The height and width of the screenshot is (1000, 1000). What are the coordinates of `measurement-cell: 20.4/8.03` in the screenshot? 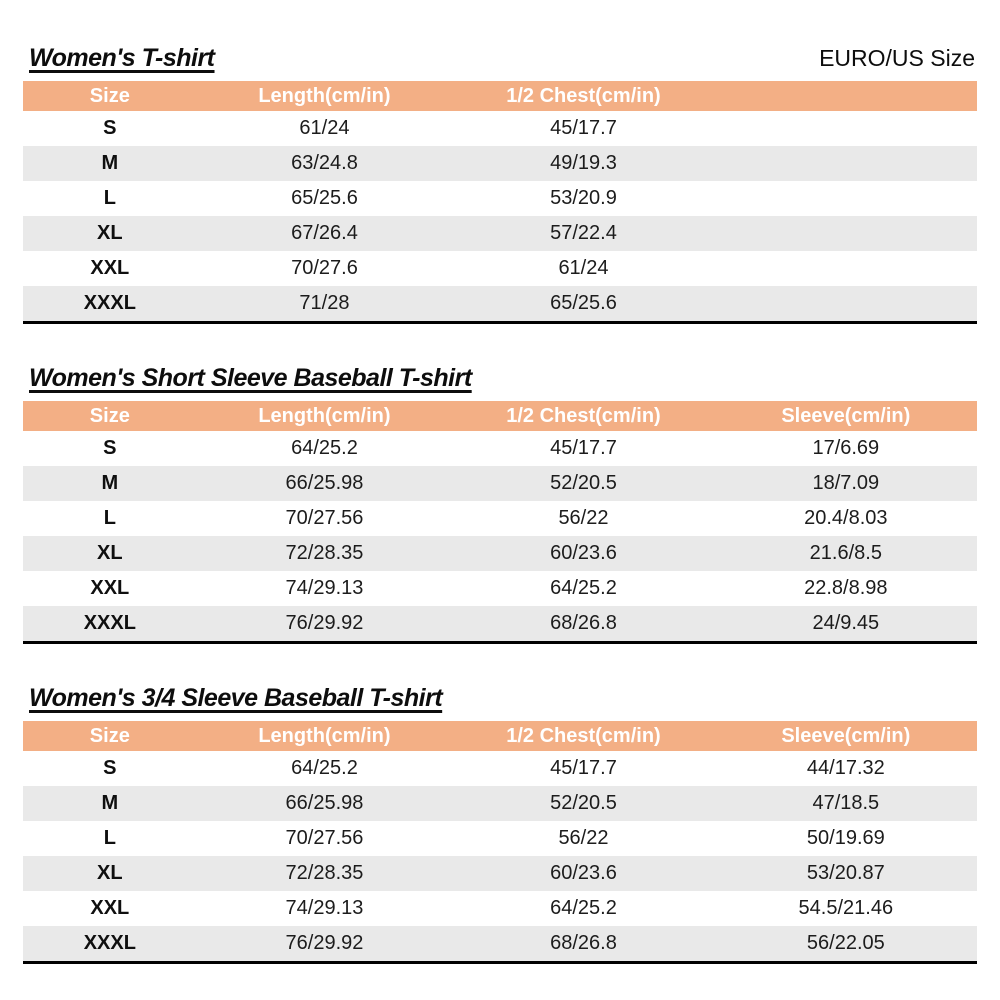 It's located at (846, 518).